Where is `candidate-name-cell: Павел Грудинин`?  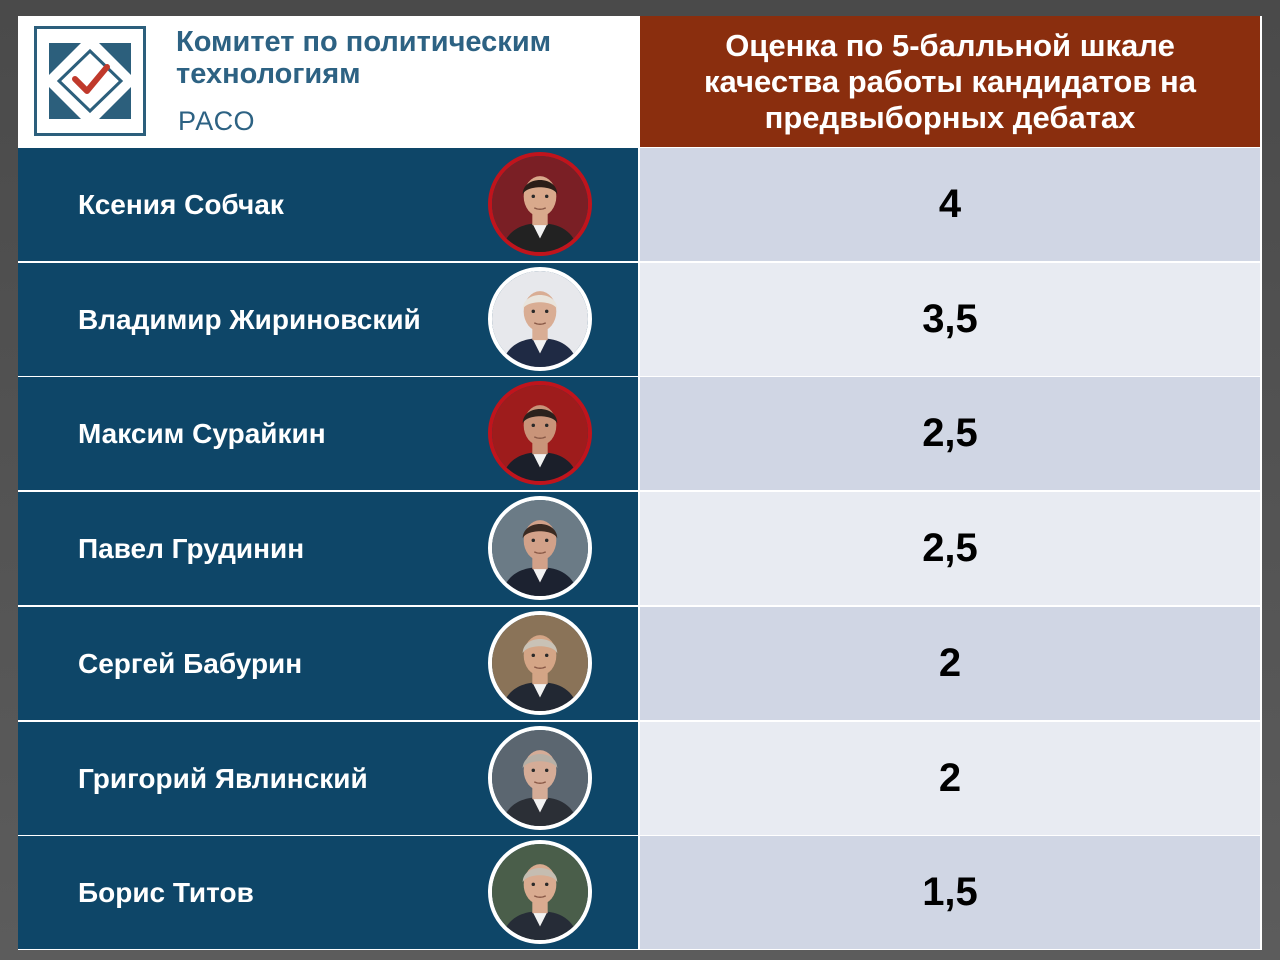
candidate-name-cell: Павел Грудинин is located at coordinates (328, 549).